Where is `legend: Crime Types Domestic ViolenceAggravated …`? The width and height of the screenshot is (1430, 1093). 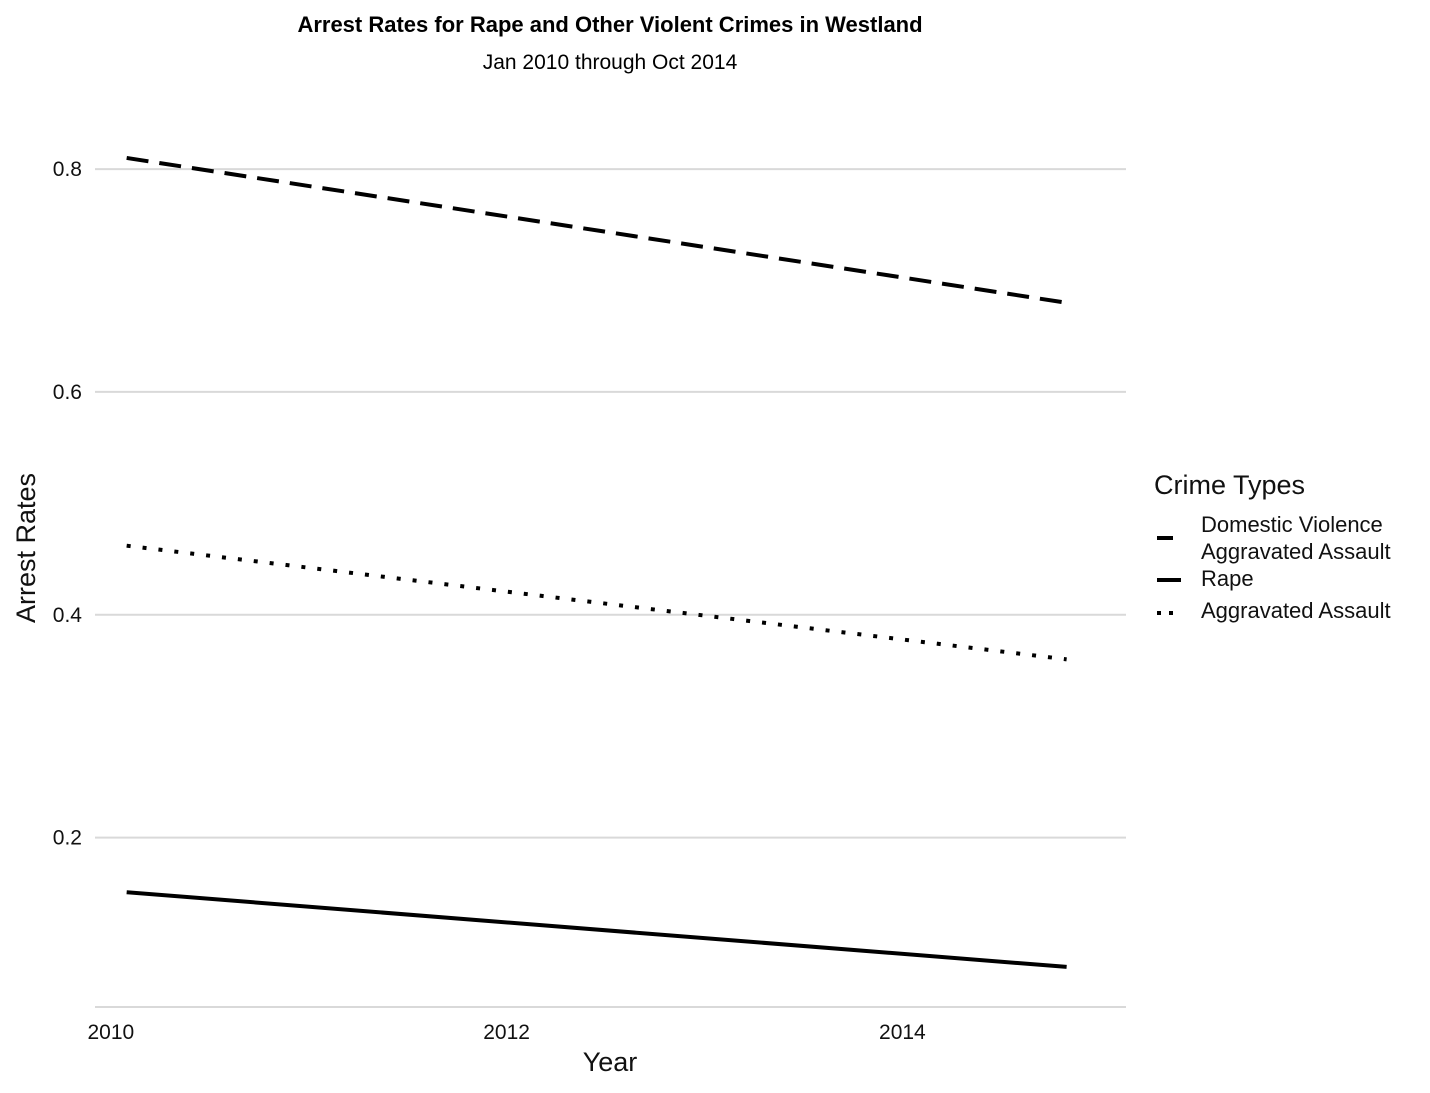 legend: Crime Types Domestic ViolenceAggravated … is located at coordinates (1272, 546).